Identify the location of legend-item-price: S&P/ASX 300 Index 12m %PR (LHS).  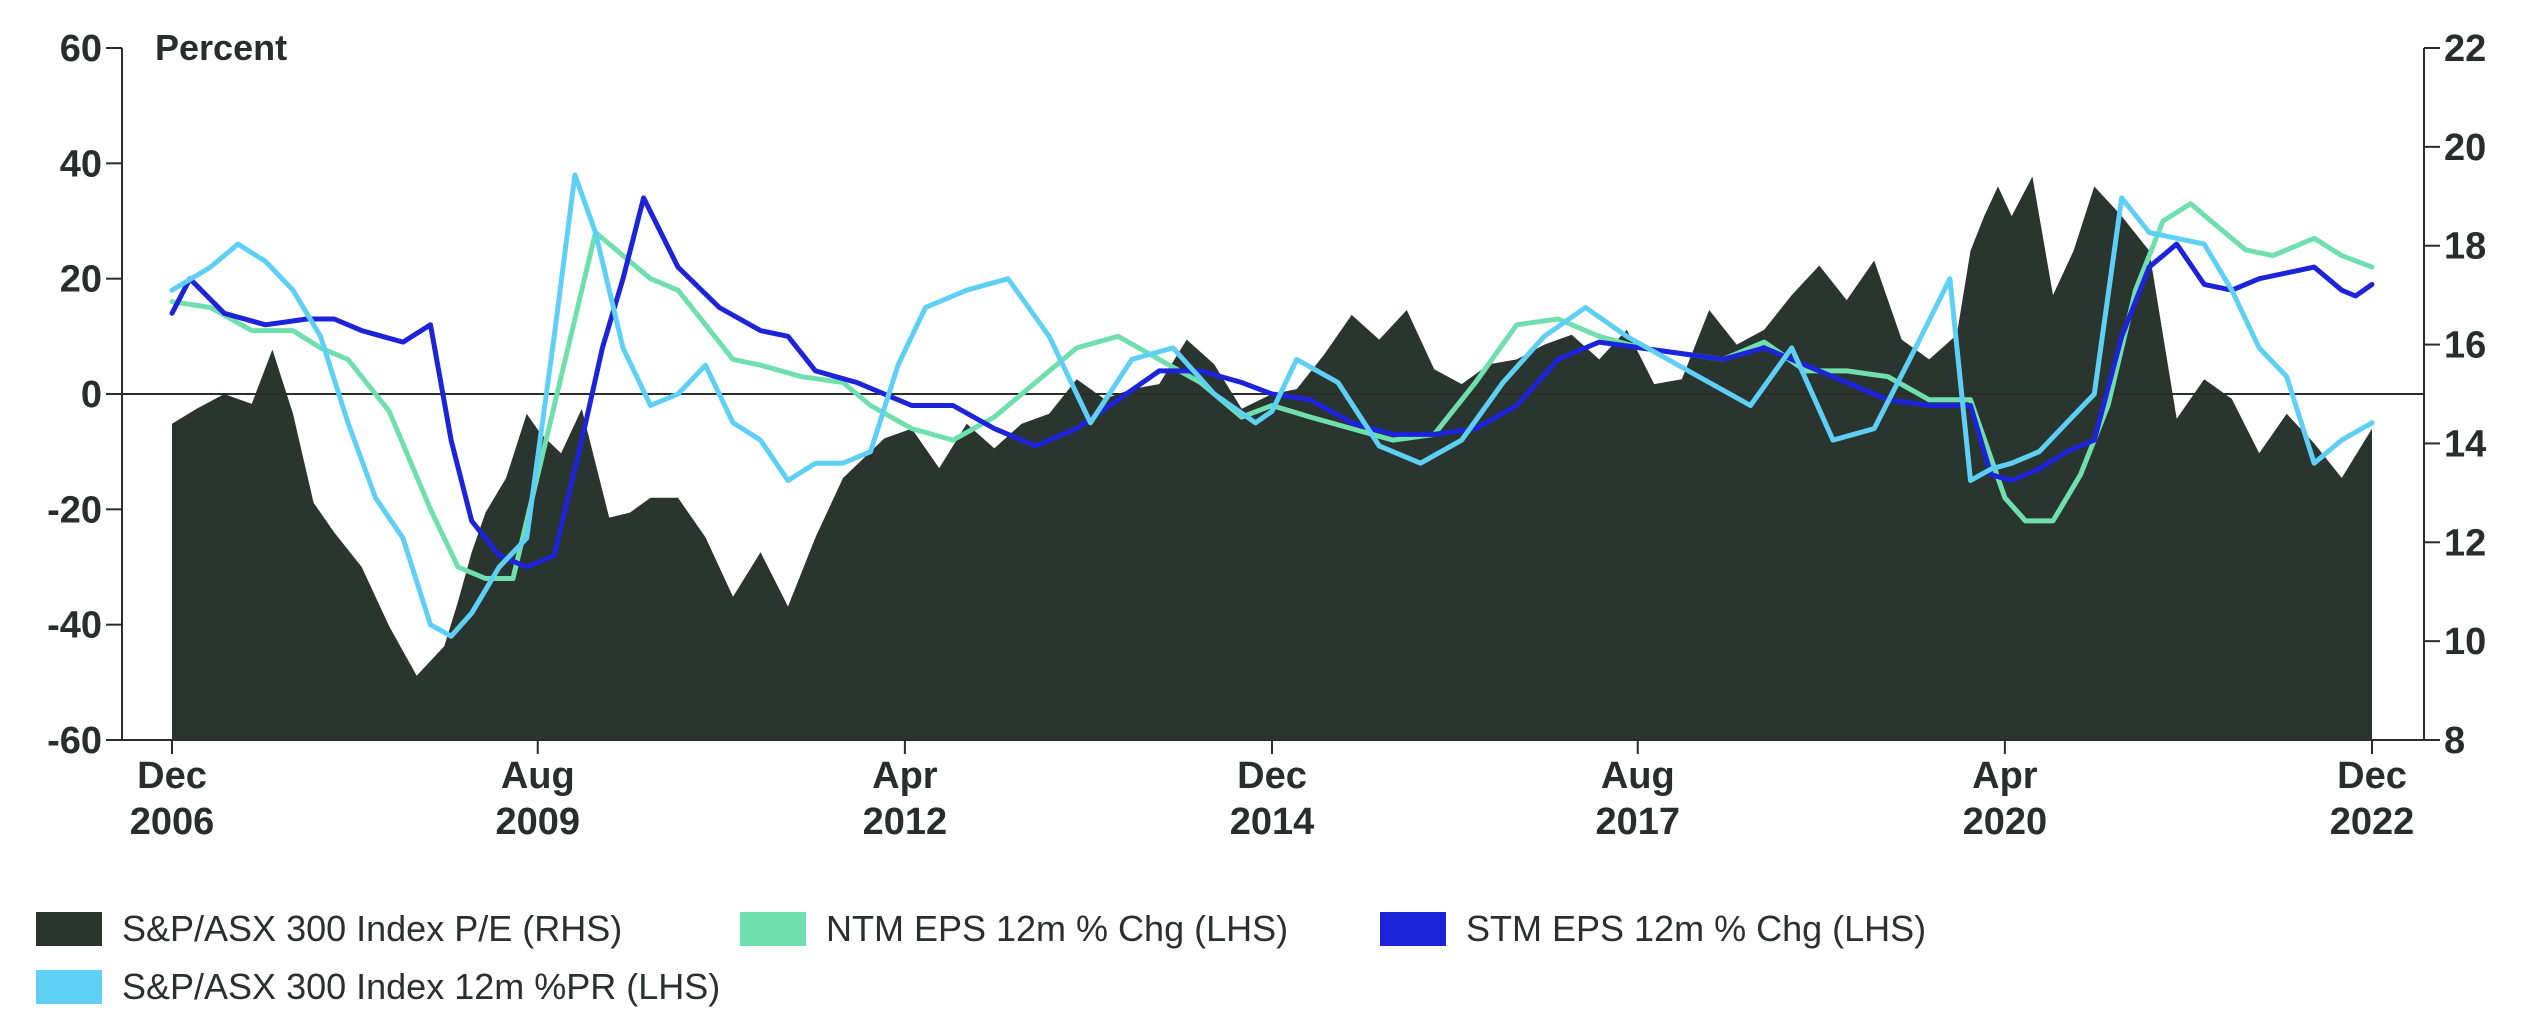
(378, 987).